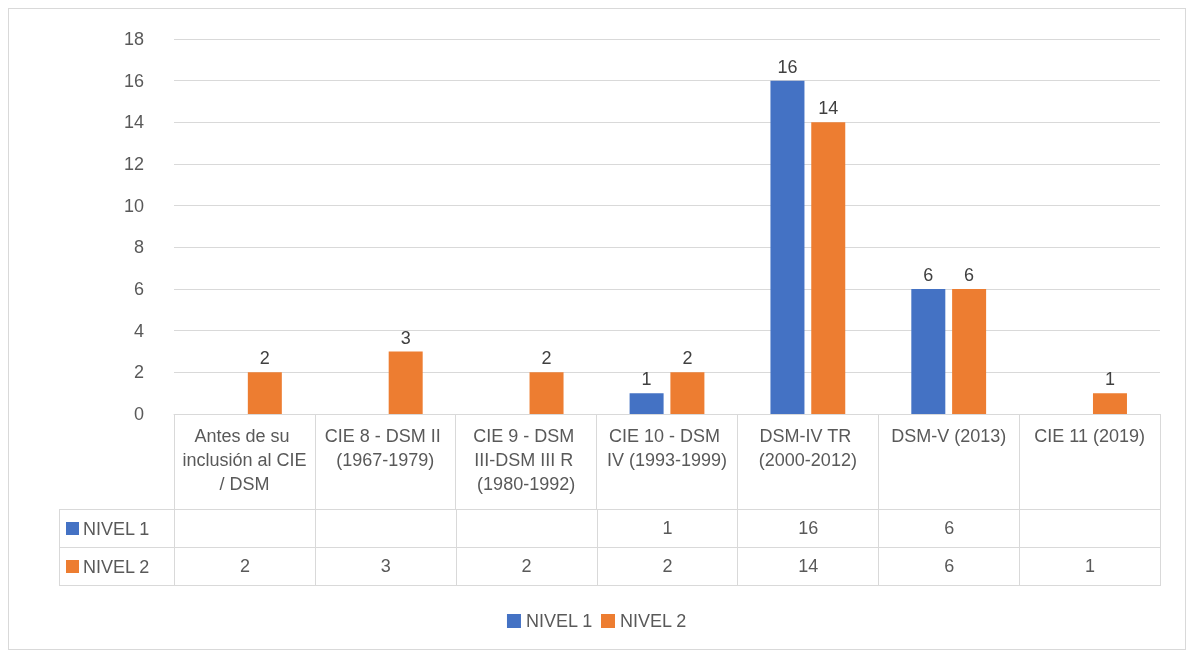  I want to click on y-tick-label: 12, so click(133, 164).